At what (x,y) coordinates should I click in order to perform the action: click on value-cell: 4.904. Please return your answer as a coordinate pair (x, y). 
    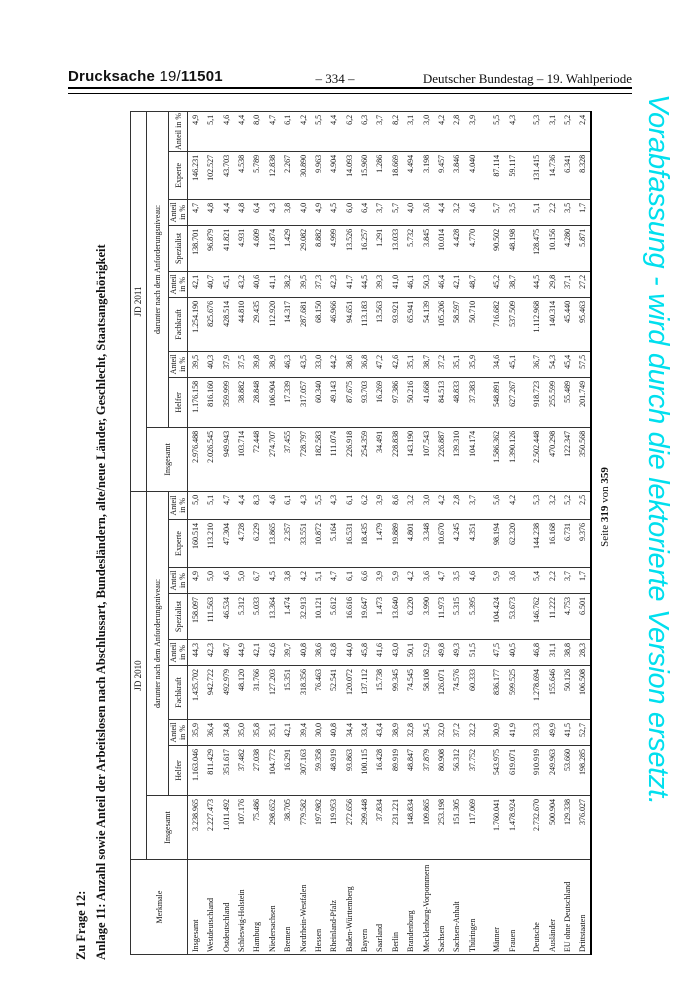
    Looking at the image, I should click on (334, 175).